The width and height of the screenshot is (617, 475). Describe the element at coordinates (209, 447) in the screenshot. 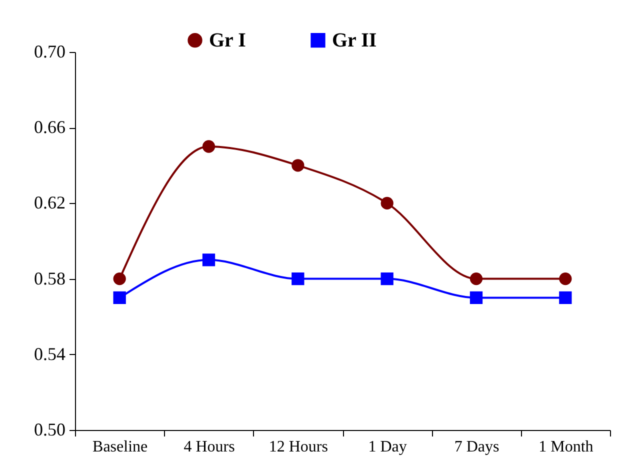

I see `x-tick-label: 4 Hours` at that location.